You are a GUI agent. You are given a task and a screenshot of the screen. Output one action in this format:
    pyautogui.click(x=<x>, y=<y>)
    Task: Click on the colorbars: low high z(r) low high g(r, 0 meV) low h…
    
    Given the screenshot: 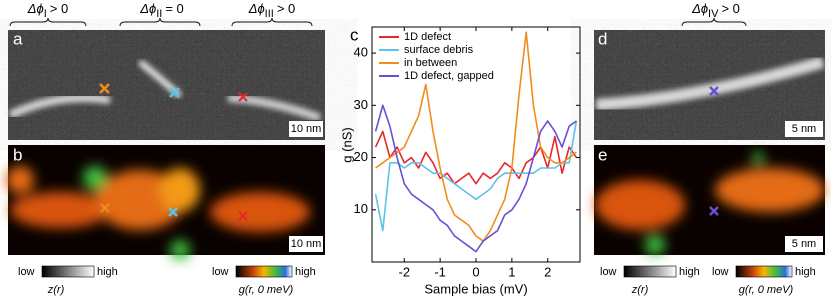 What is the action you would take?
    pyautogui.click(x=417, y=280)
    